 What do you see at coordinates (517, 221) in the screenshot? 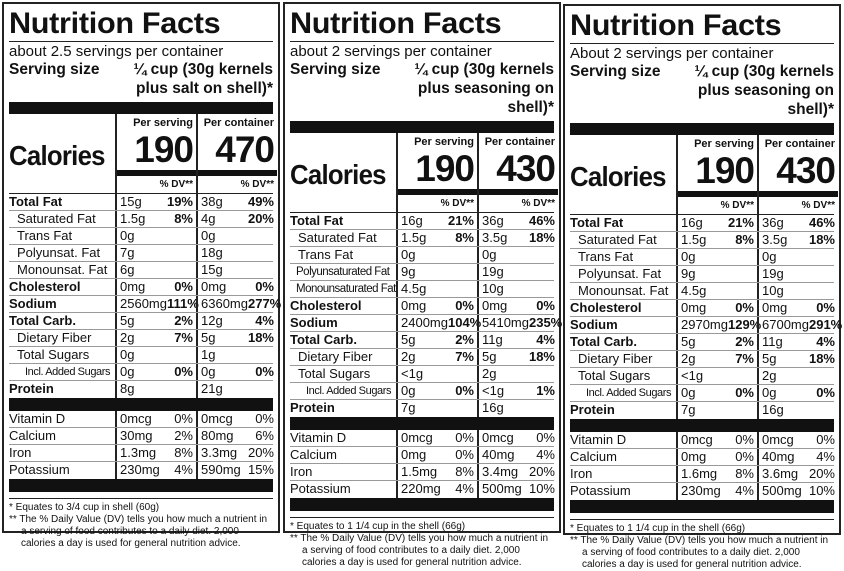
I see `nutrient-amount-cell: 36g 46%` at bounding box center [517, 221].